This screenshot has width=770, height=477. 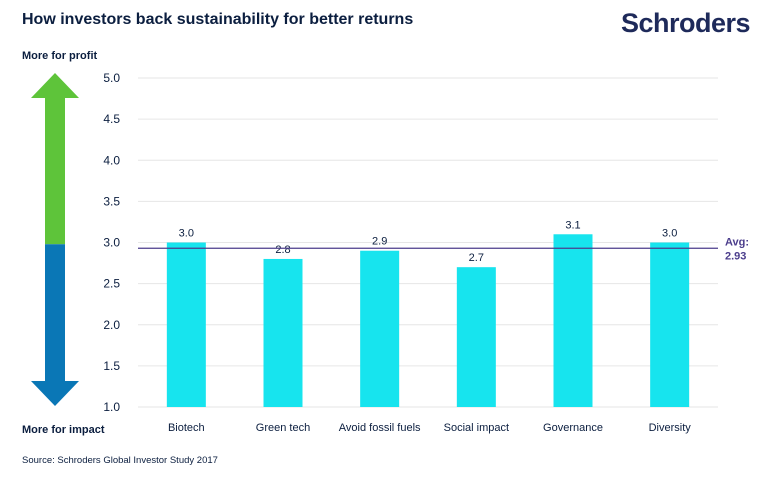 What do you see at coordinates (572, 225) in the screenshot?
I see `bar-value-label: 3.1` at bounding box center [572, 225].